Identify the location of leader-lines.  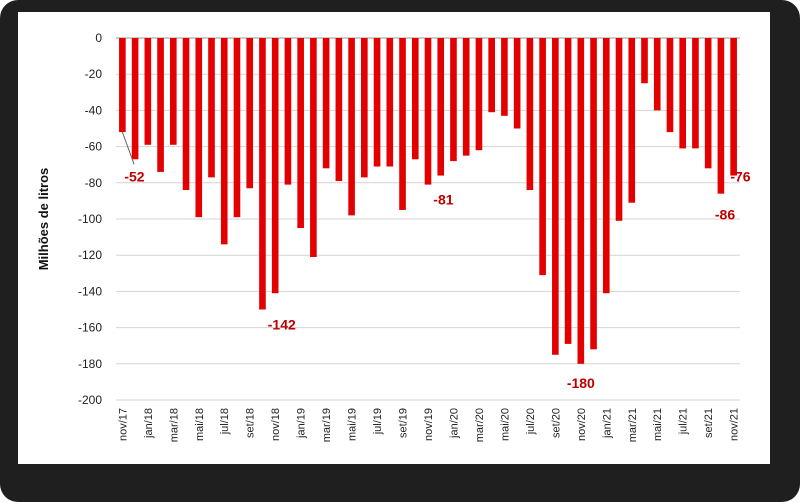
(128, 148).